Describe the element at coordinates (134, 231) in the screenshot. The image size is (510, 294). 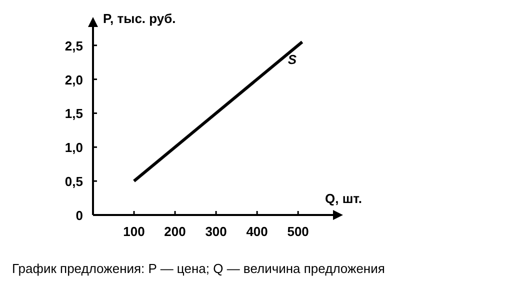
I see `x-tick-label: 100` at that location.